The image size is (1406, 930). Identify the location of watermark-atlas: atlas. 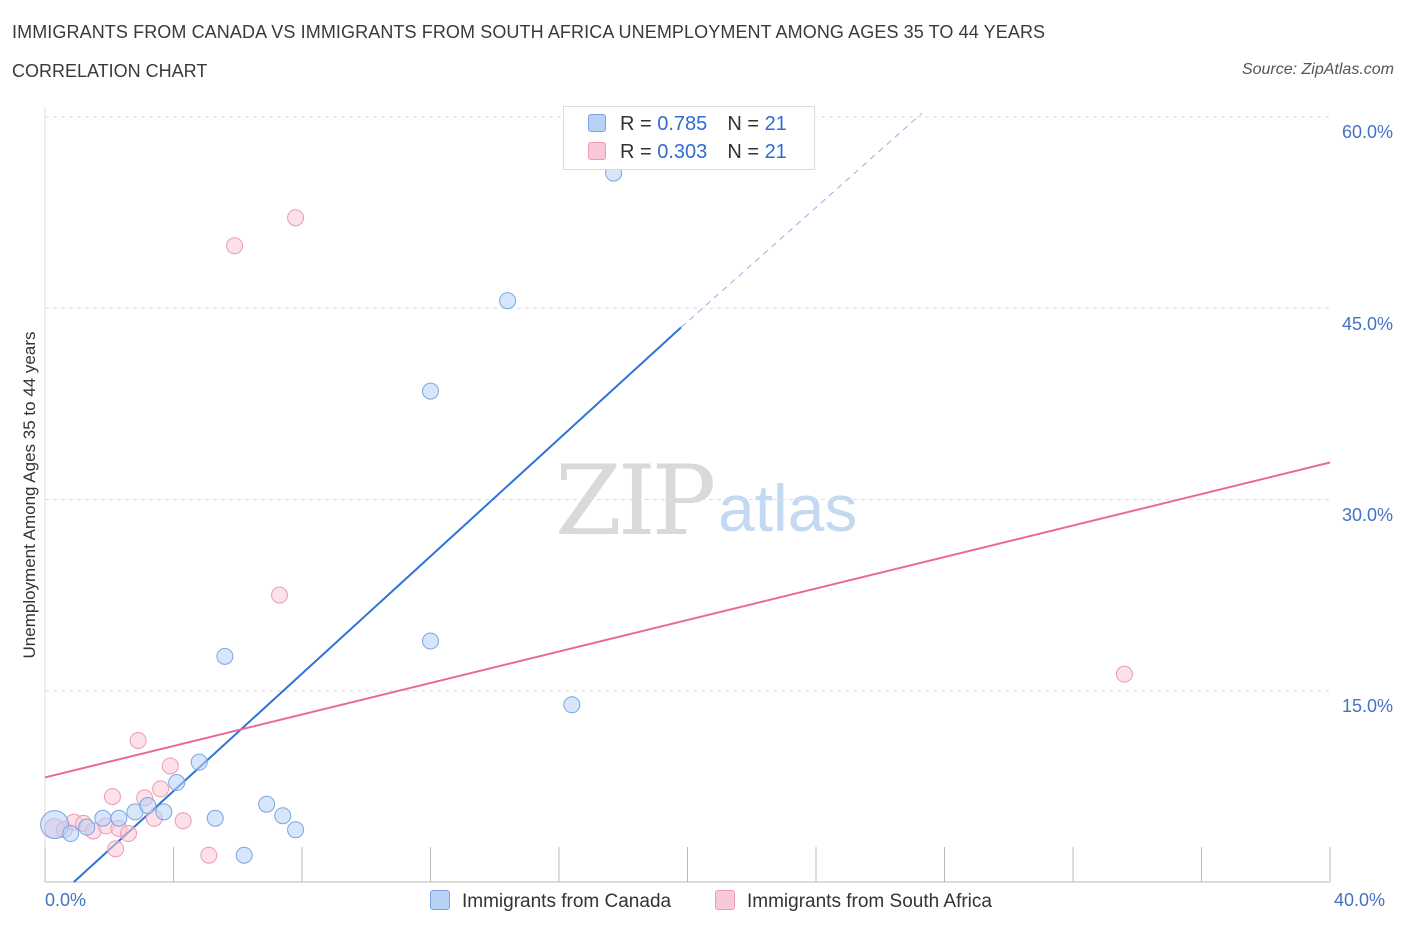
(788, 508).